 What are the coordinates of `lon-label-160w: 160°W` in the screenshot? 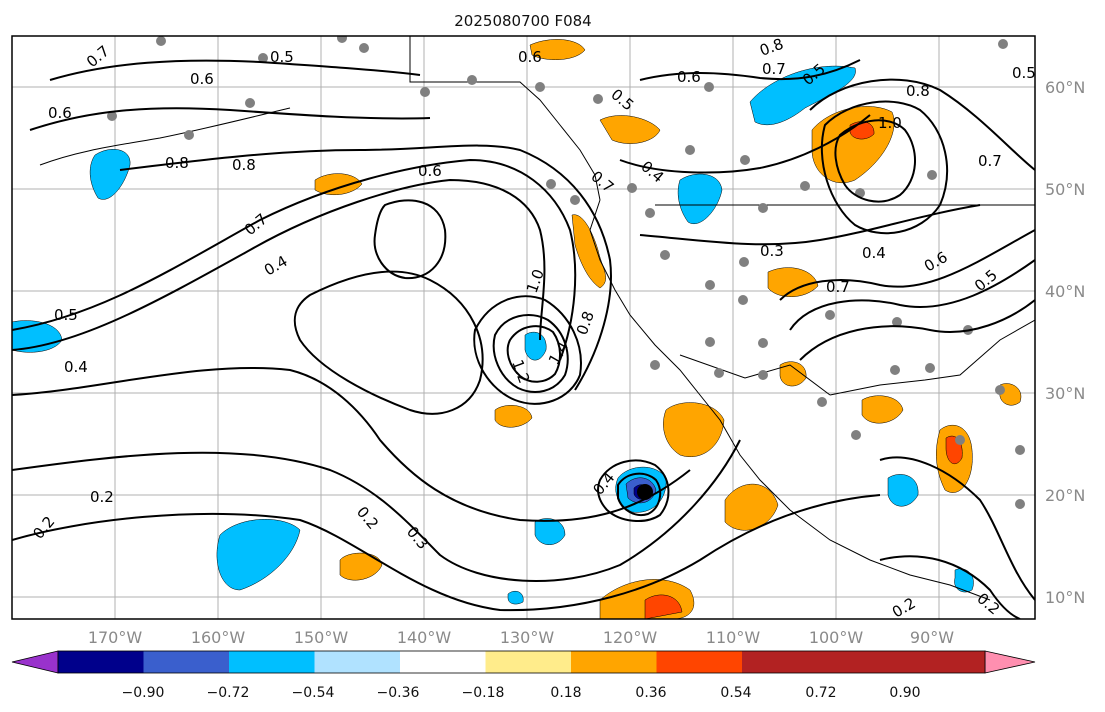 It's located at (218, 637).